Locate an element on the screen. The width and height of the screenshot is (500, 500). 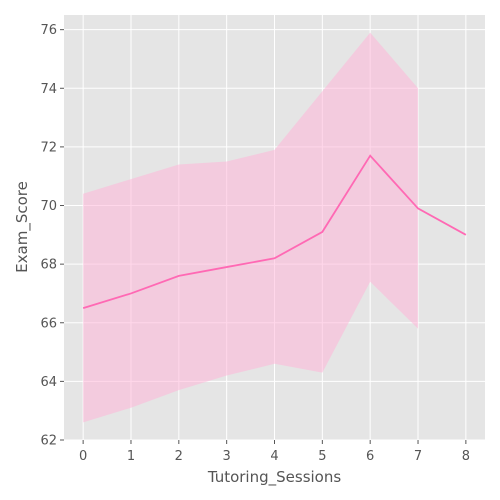
x-tick-label: 6 is located at coordinates (370, 456).